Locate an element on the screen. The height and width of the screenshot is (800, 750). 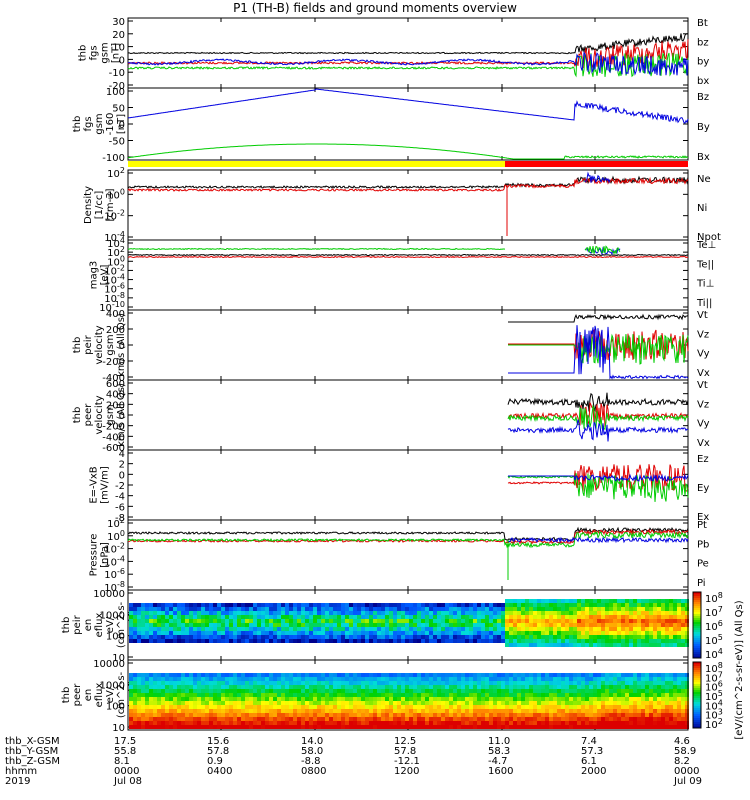
legend-ni-label: Ni is located at coordinates (702, 208).